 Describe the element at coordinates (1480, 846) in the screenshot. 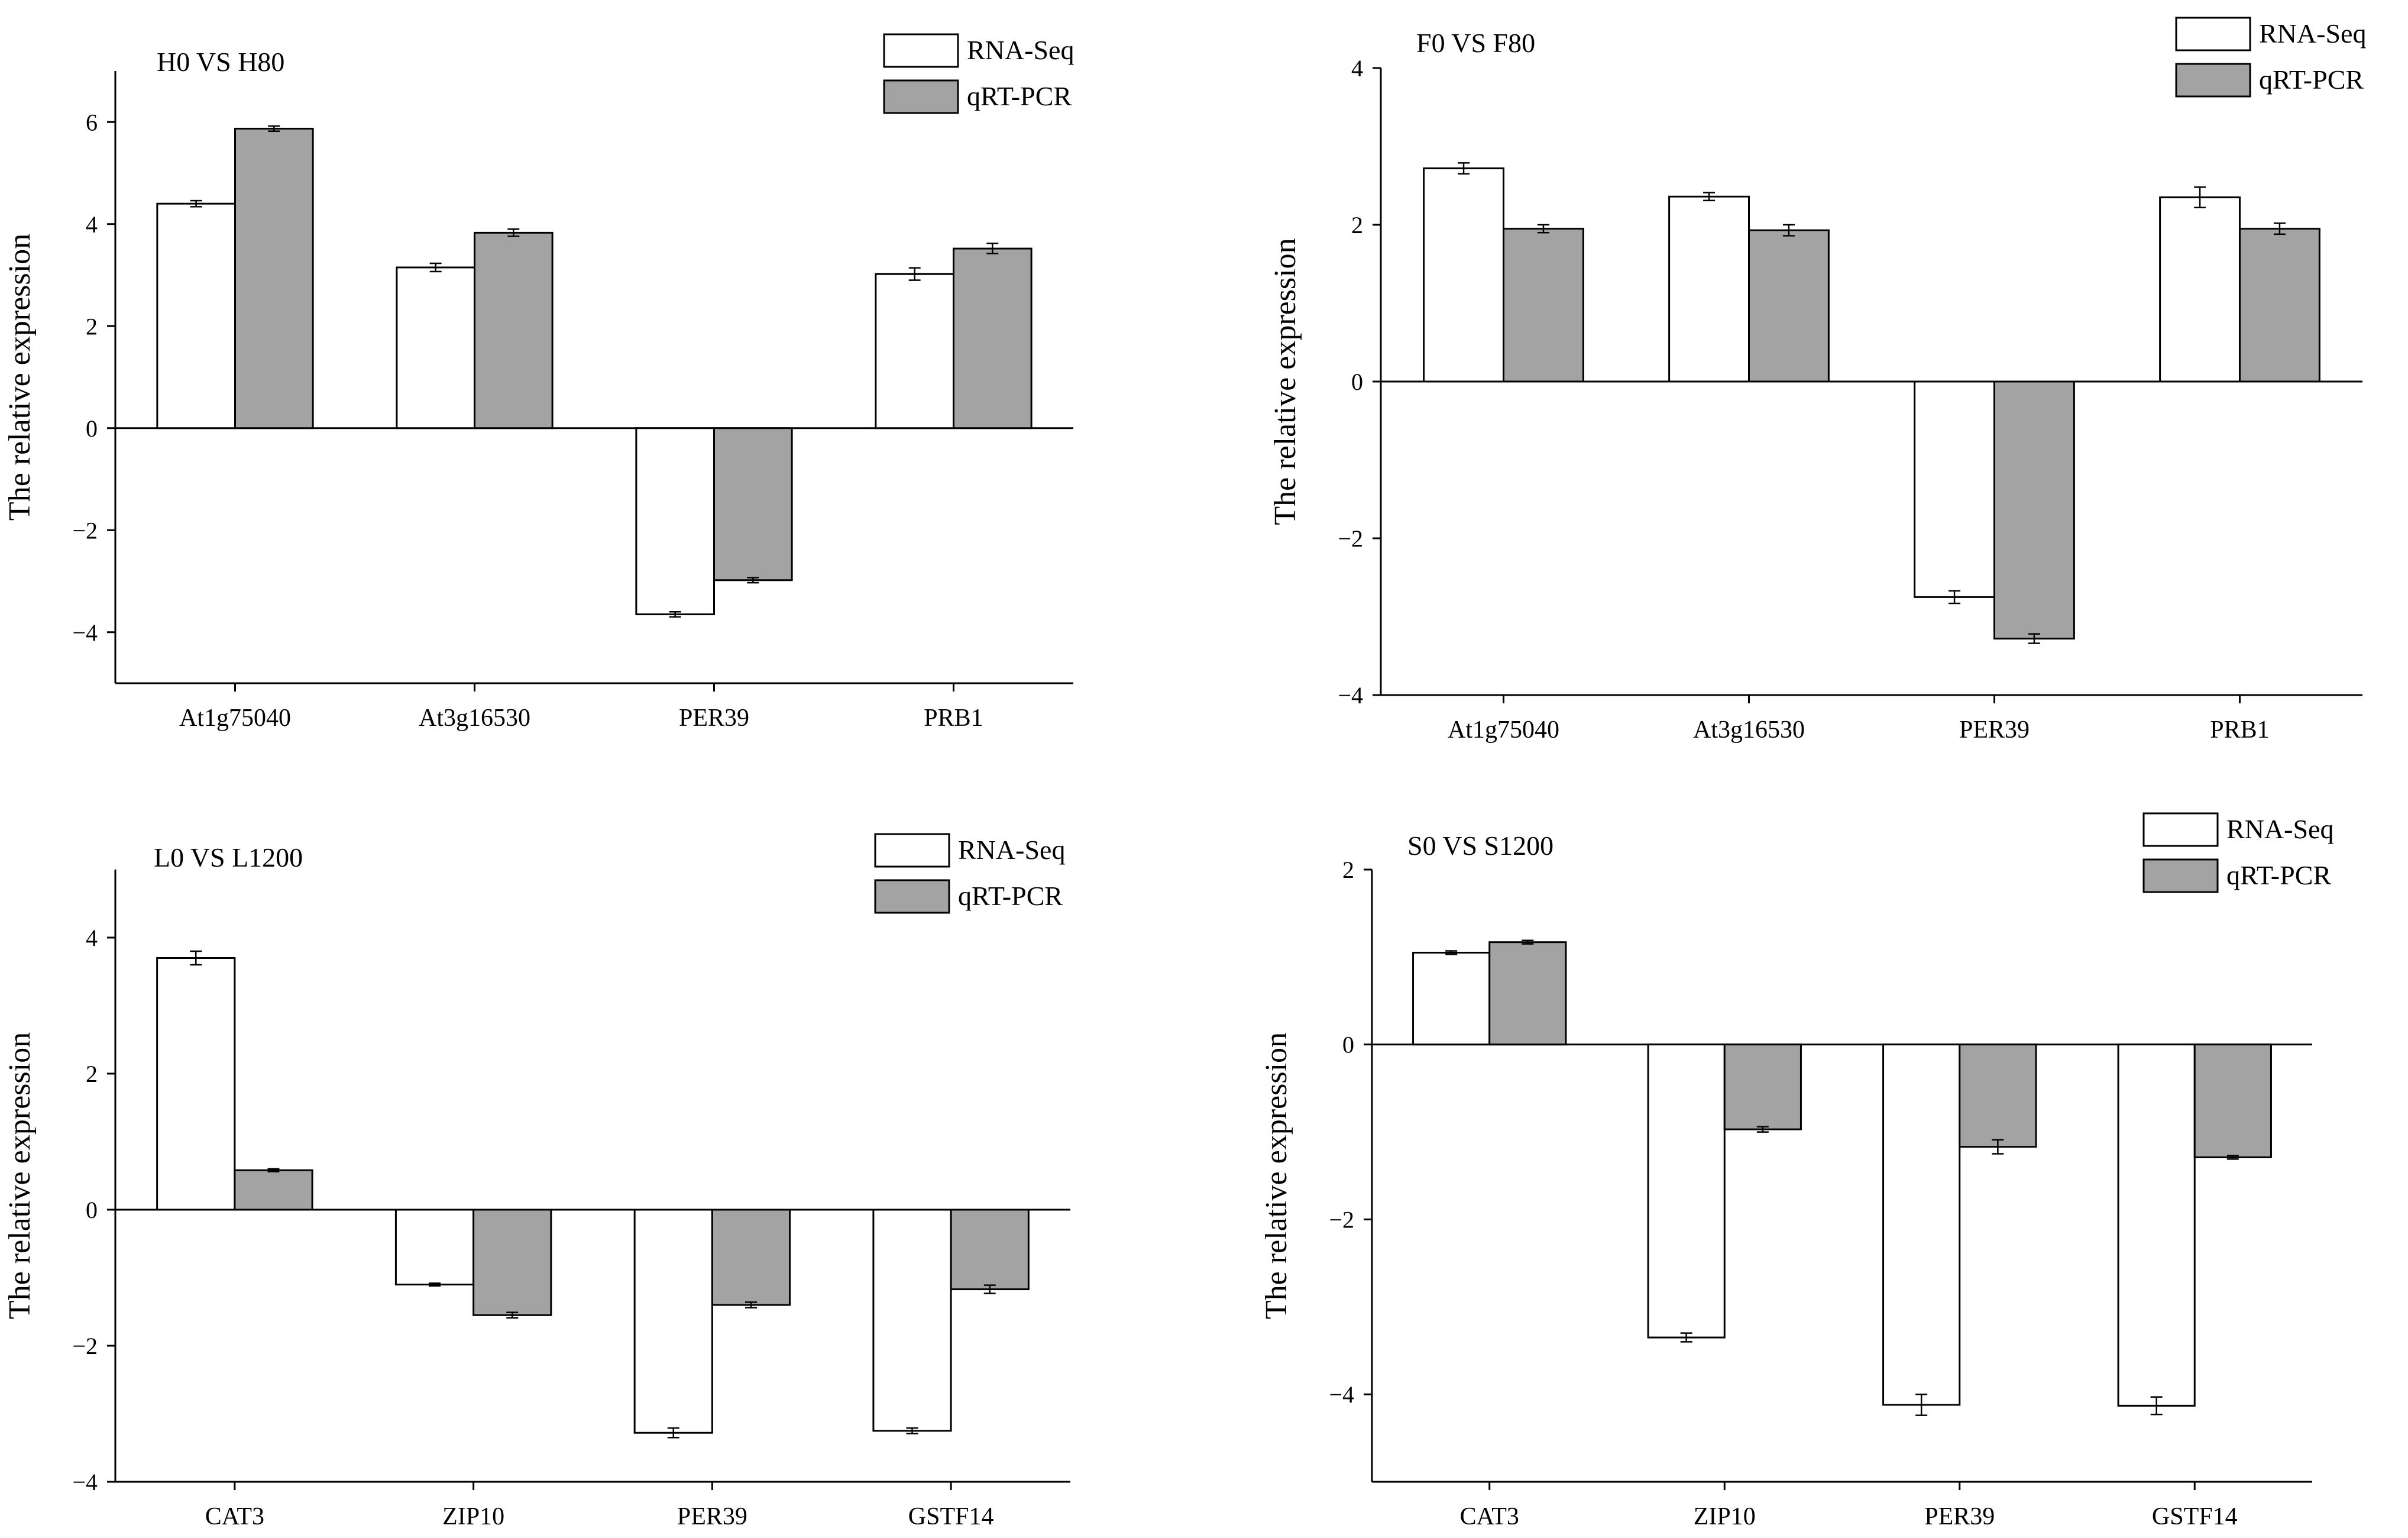

I see `chart-title: S0 VS S1200` at that location.